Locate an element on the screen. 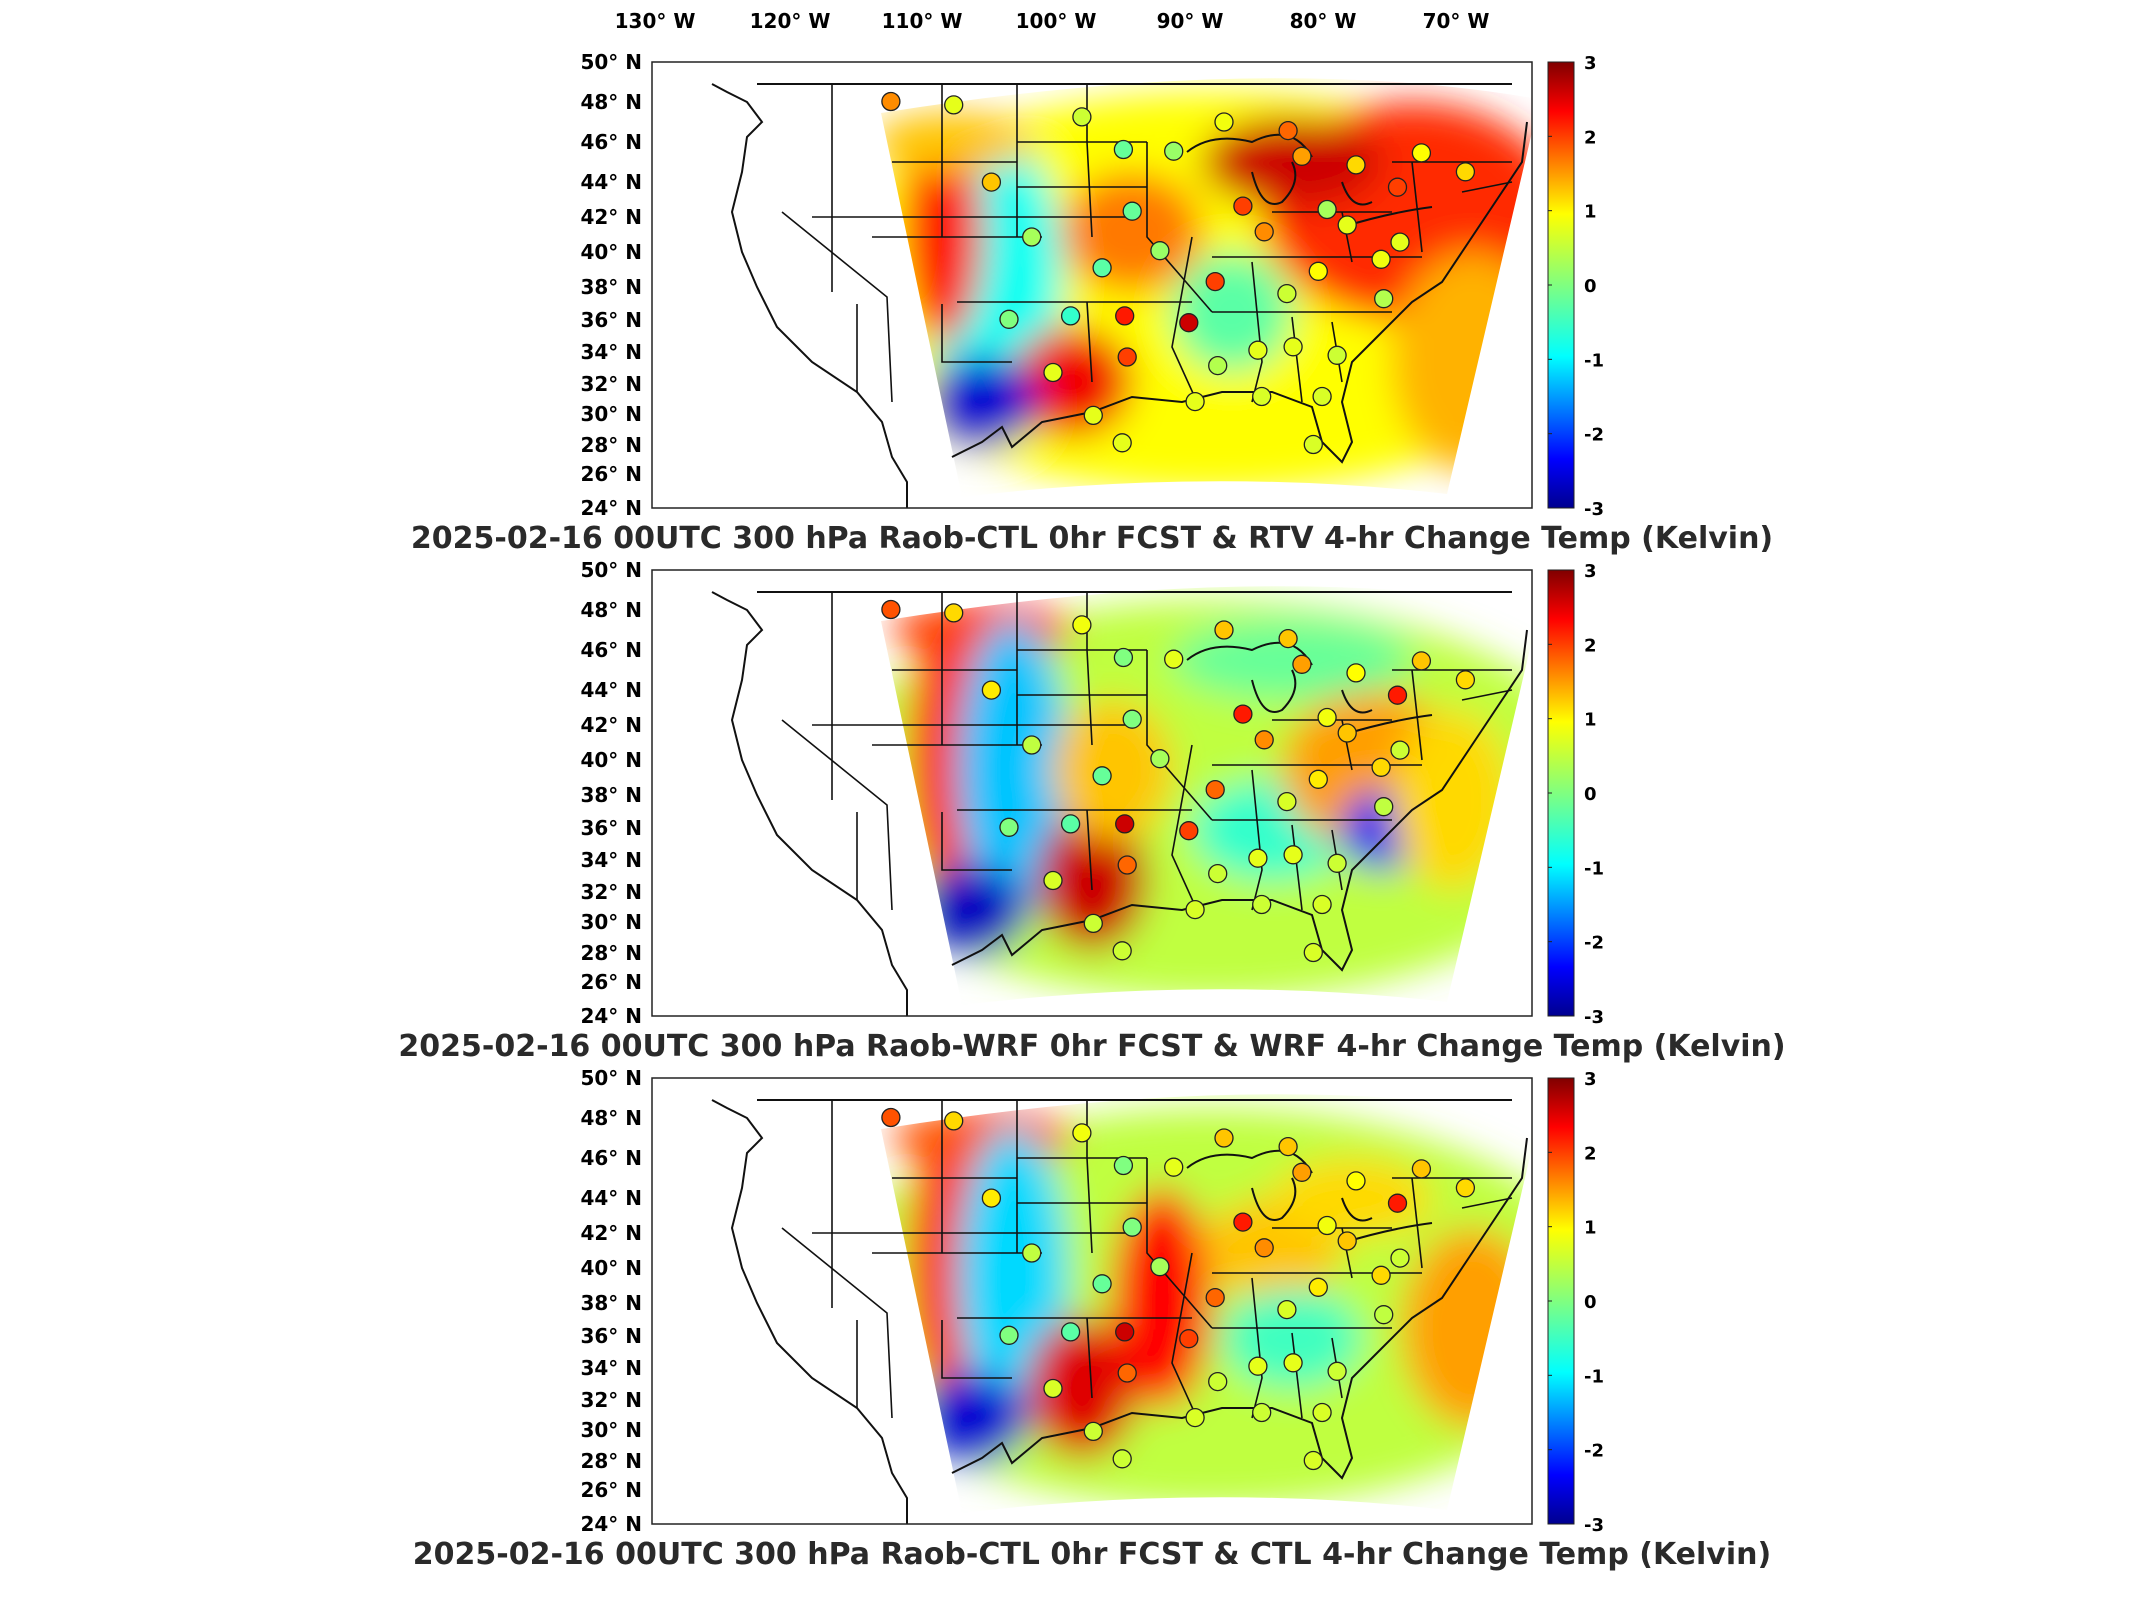 The image size is (2133, 1600). gulf-east-coastline is located at coordinates (1239, 292).